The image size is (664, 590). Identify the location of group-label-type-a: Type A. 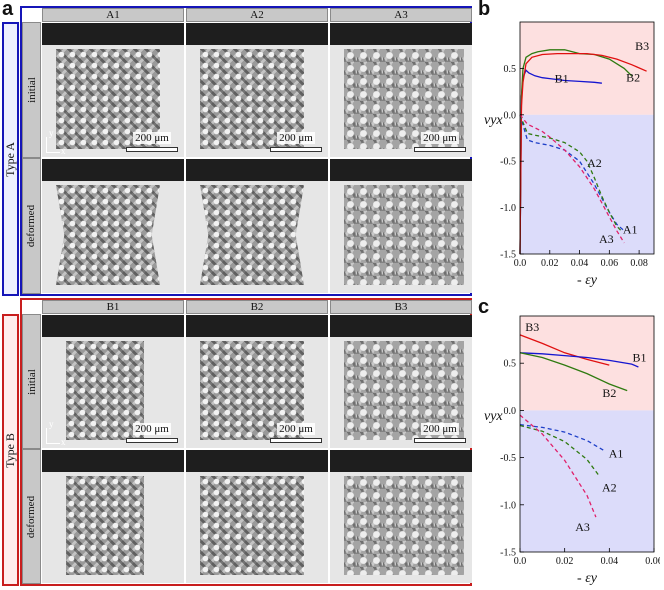
(10, 159).